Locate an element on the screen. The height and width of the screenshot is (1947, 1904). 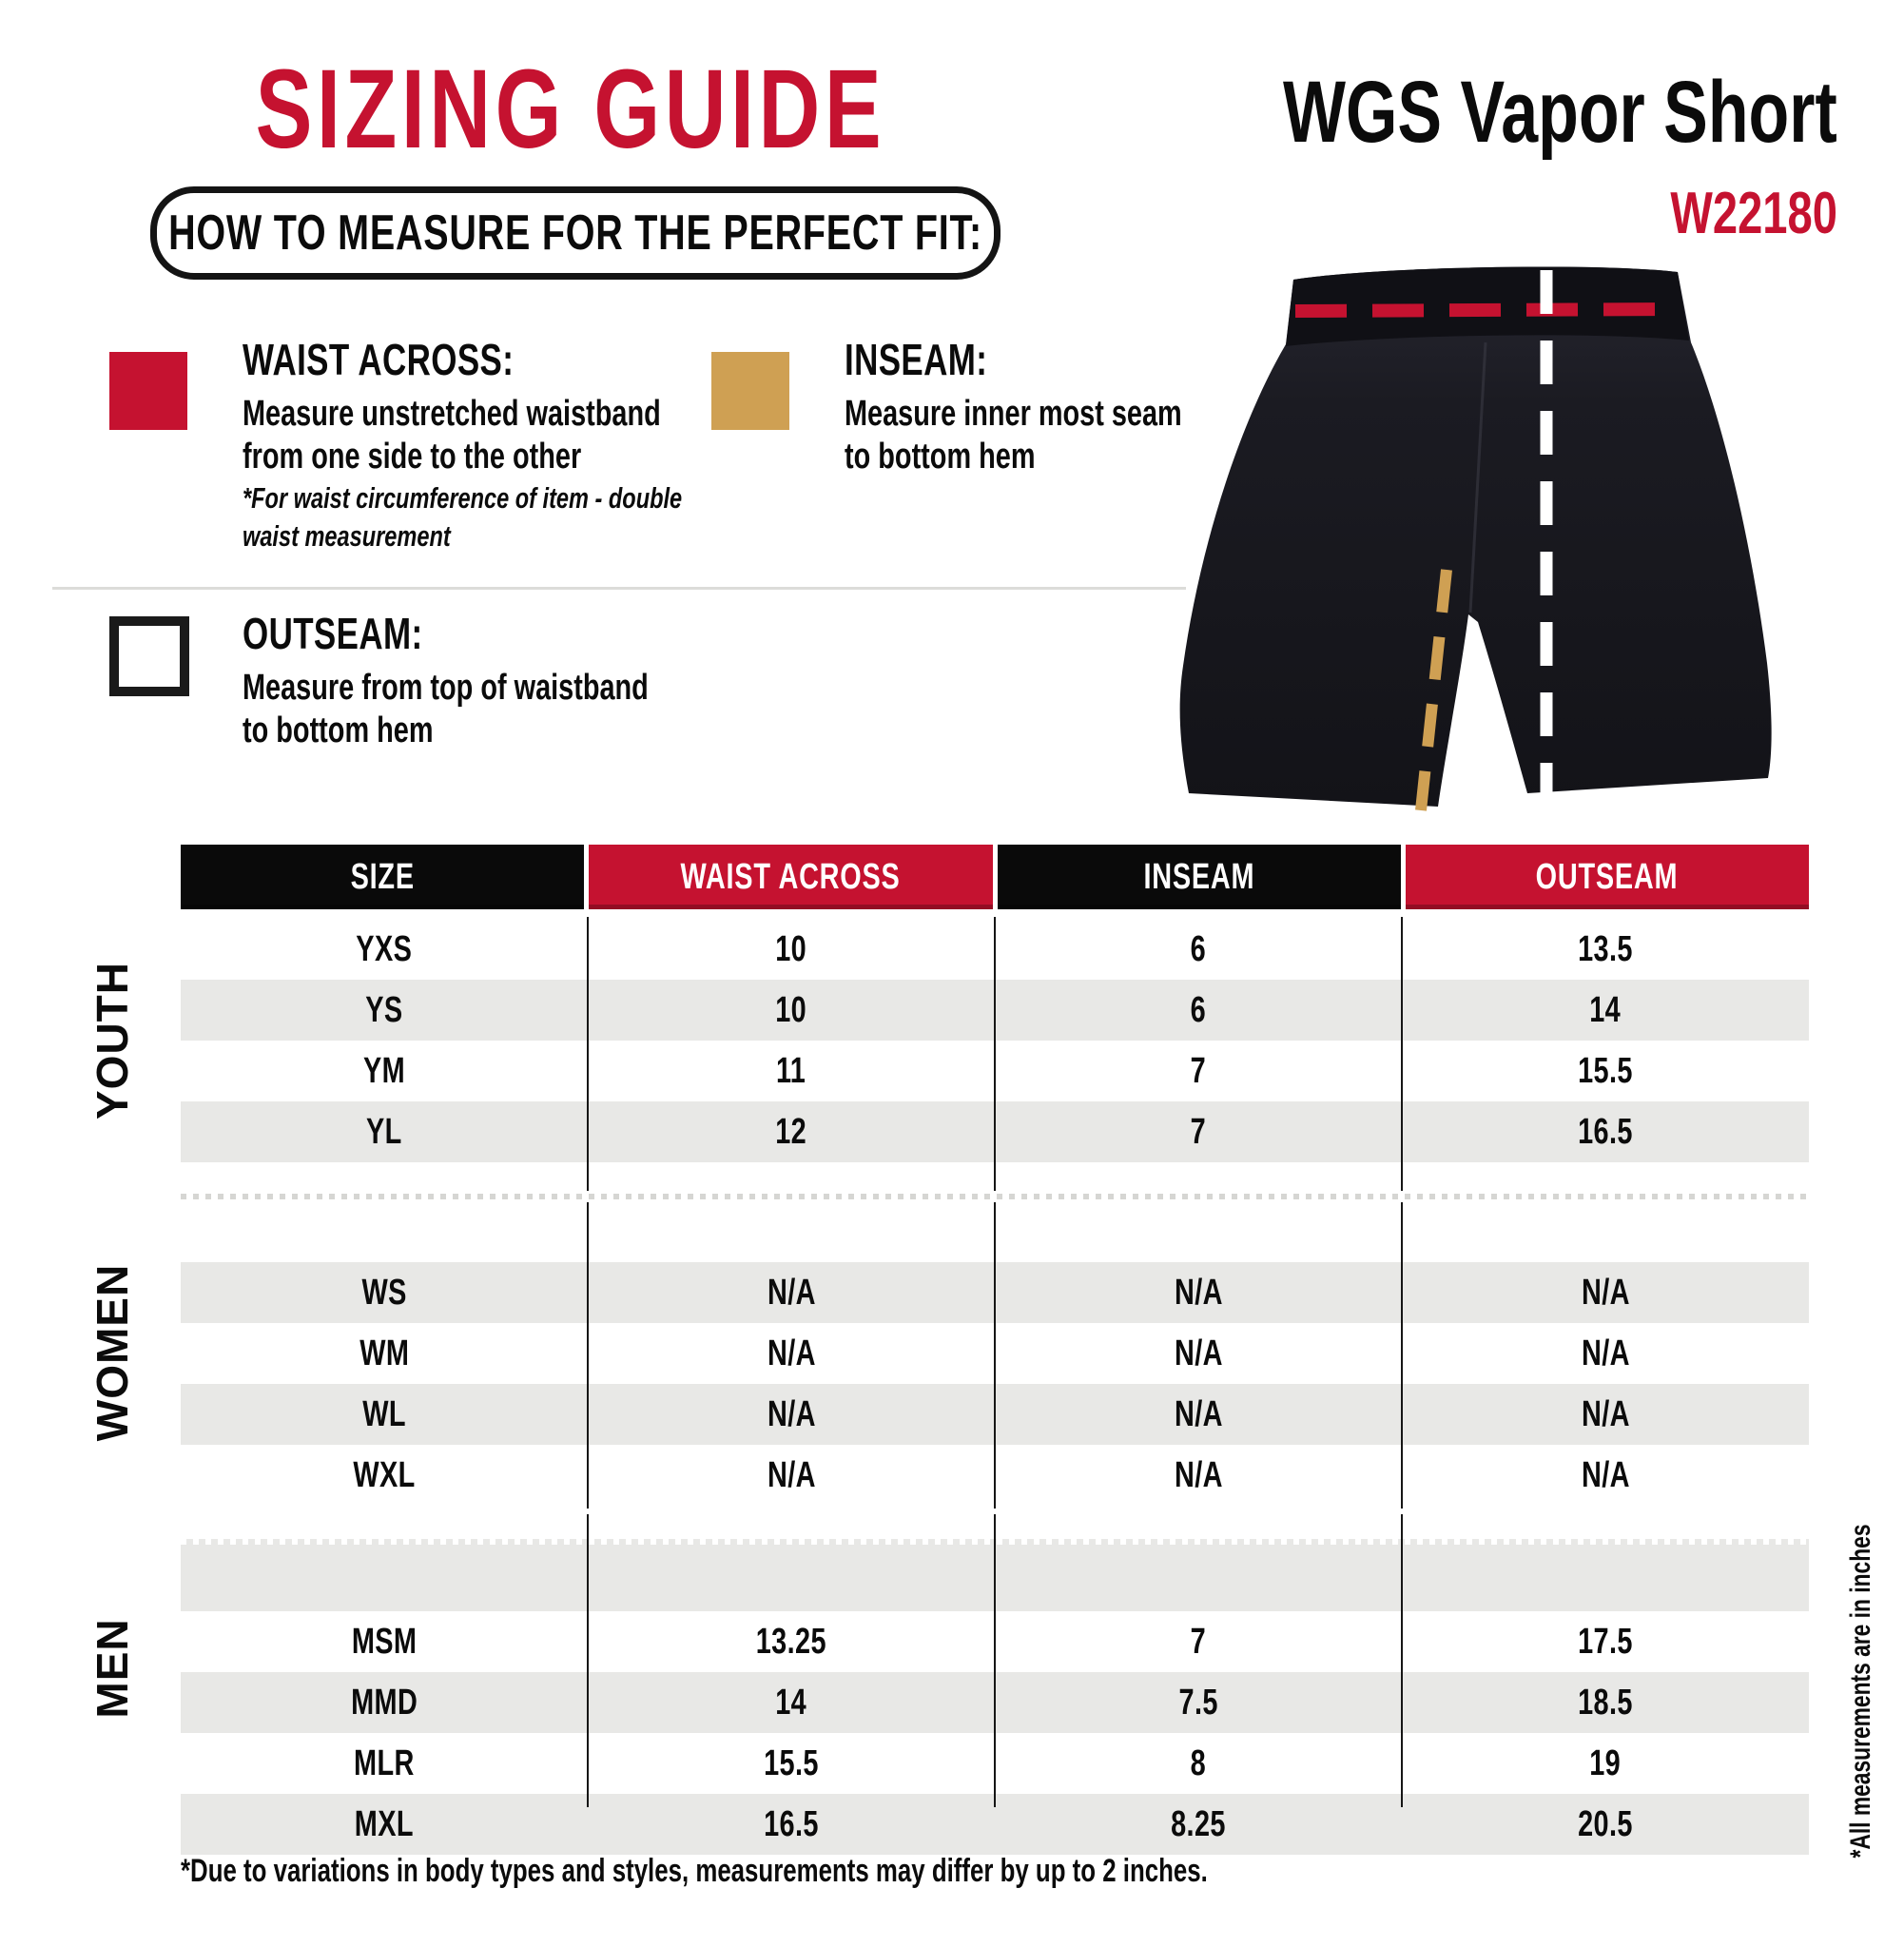
header-waist-across: WAIST ACROSS is located at coordinates (791, 877).